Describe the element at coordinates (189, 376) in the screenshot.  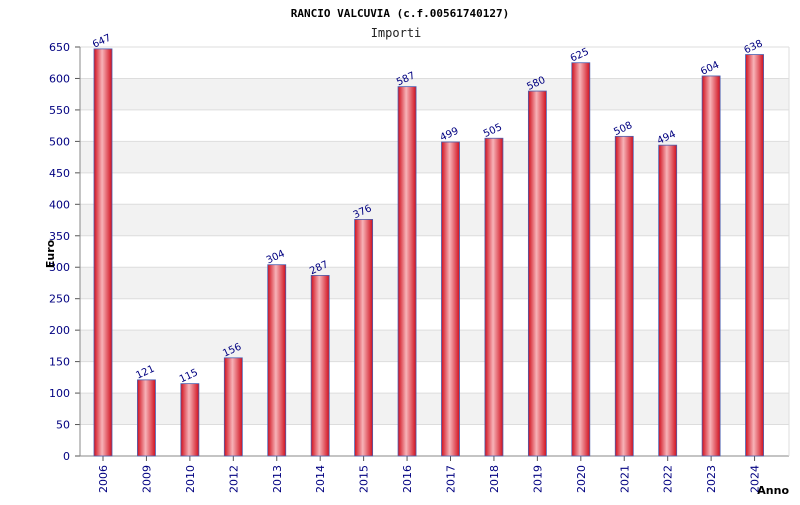
I see `data-label: 115` at that location.